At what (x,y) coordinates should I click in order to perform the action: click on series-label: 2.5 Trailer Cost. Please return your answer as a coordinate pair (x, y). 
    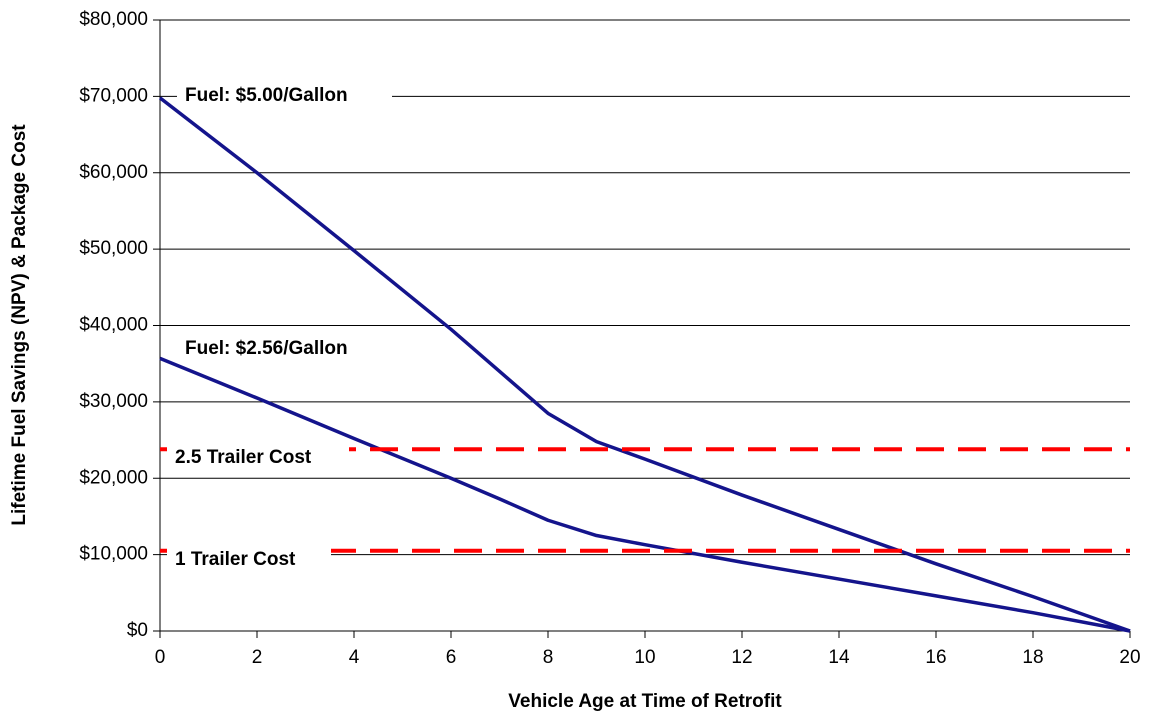
    Looking at the image, I should click on (243, 457).